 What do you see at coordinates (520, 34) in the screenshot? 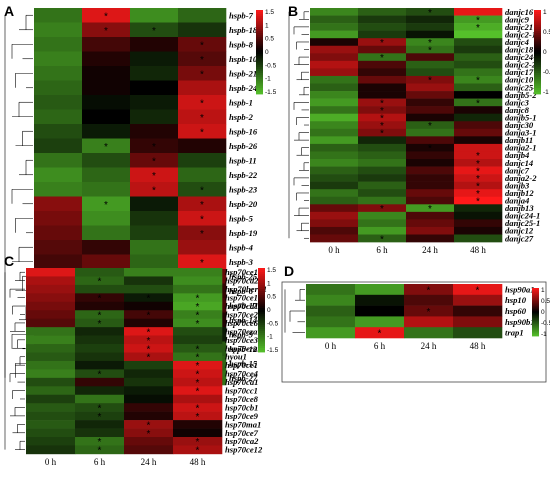
I see `gene-label: danjc2-1` at bounding box center [520, 34].